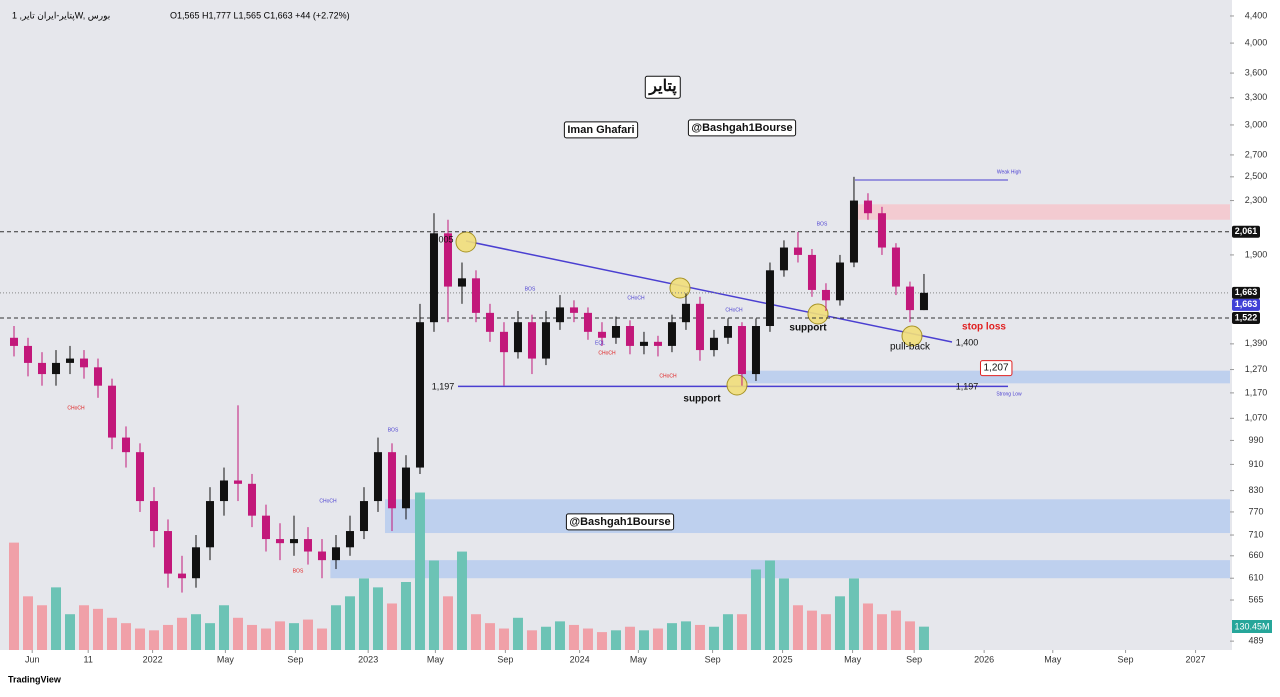 This screenshot has width=1280, height=697. I want to click on y-tick-label: 3,300, so click(1256, 97).